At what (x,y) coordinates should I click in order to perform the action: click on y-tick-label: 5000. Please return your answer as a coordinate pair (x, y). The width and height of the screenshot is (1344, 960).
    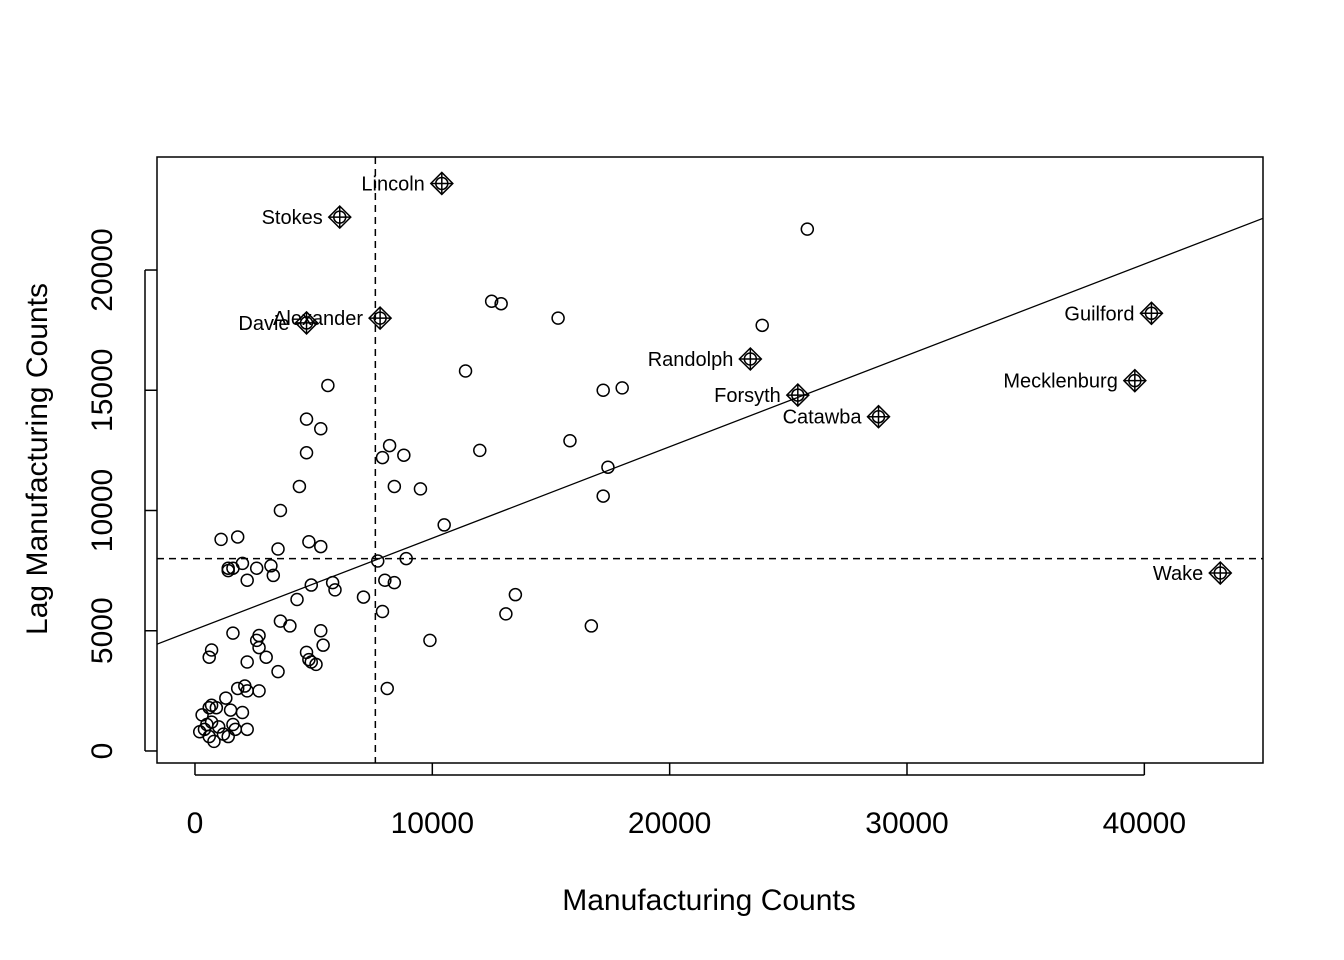
    Looking at the image, I should click on (102, 630).